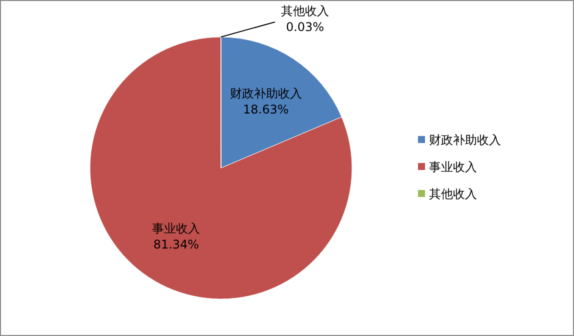 Image resolution: width=574 pixels, height=336 pixels. Describe the element at coordinates (305, 27) in the screenshot. I see `data-label: 0.03%` at that location.